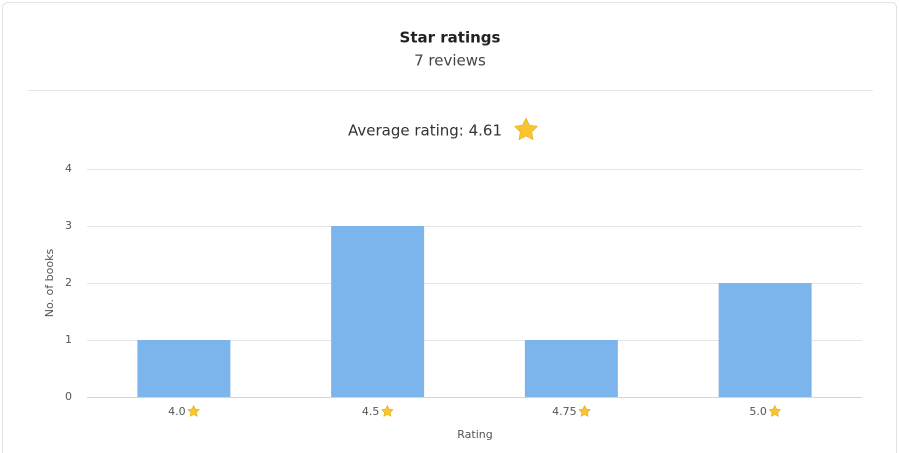  I want to click on y-axis-title: No. of books, so click(49, 283).